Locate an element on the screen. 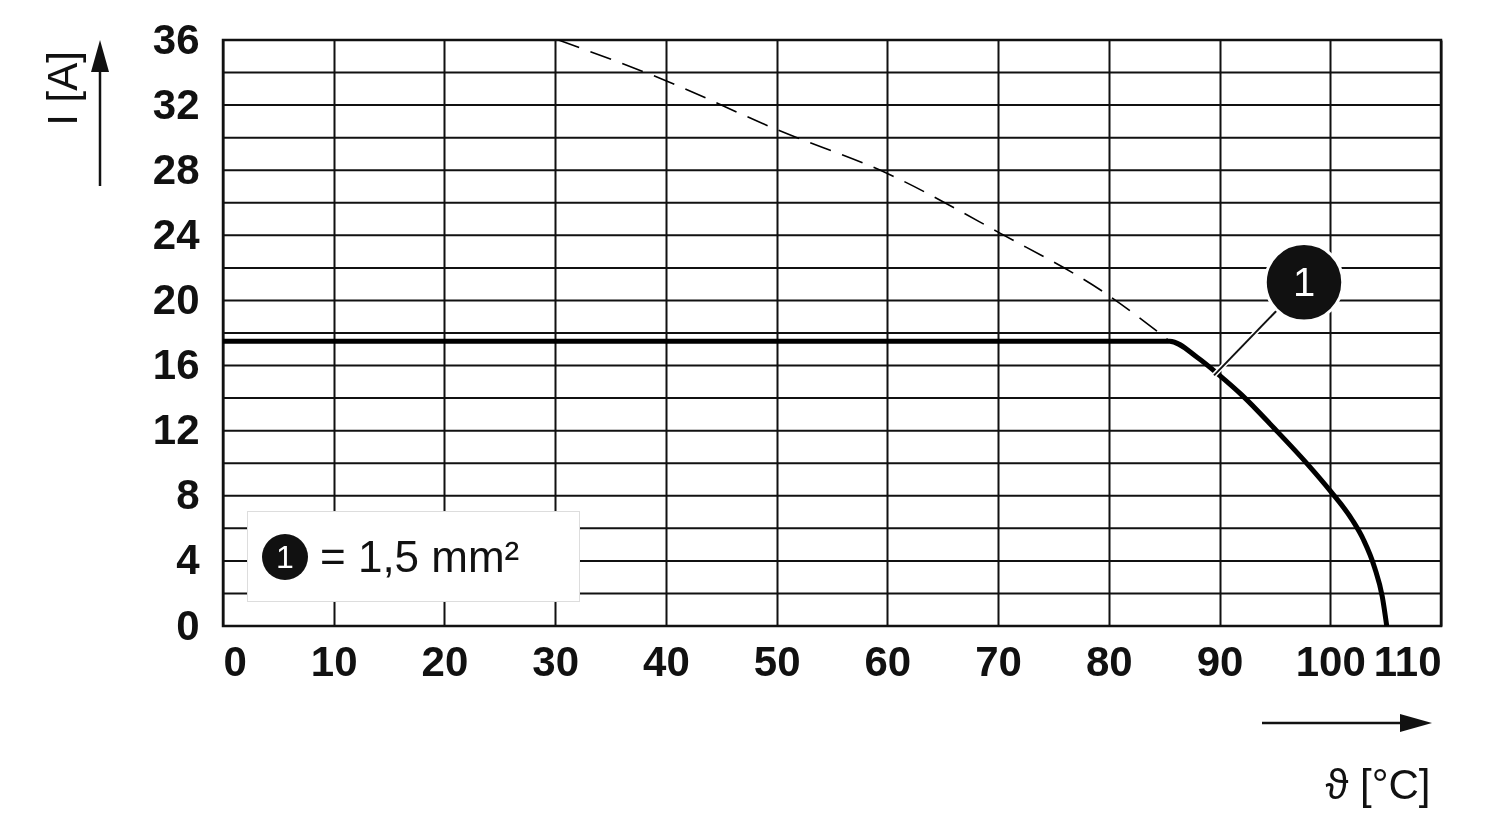  annotation: 1 is located at coordinates (1304, 282).